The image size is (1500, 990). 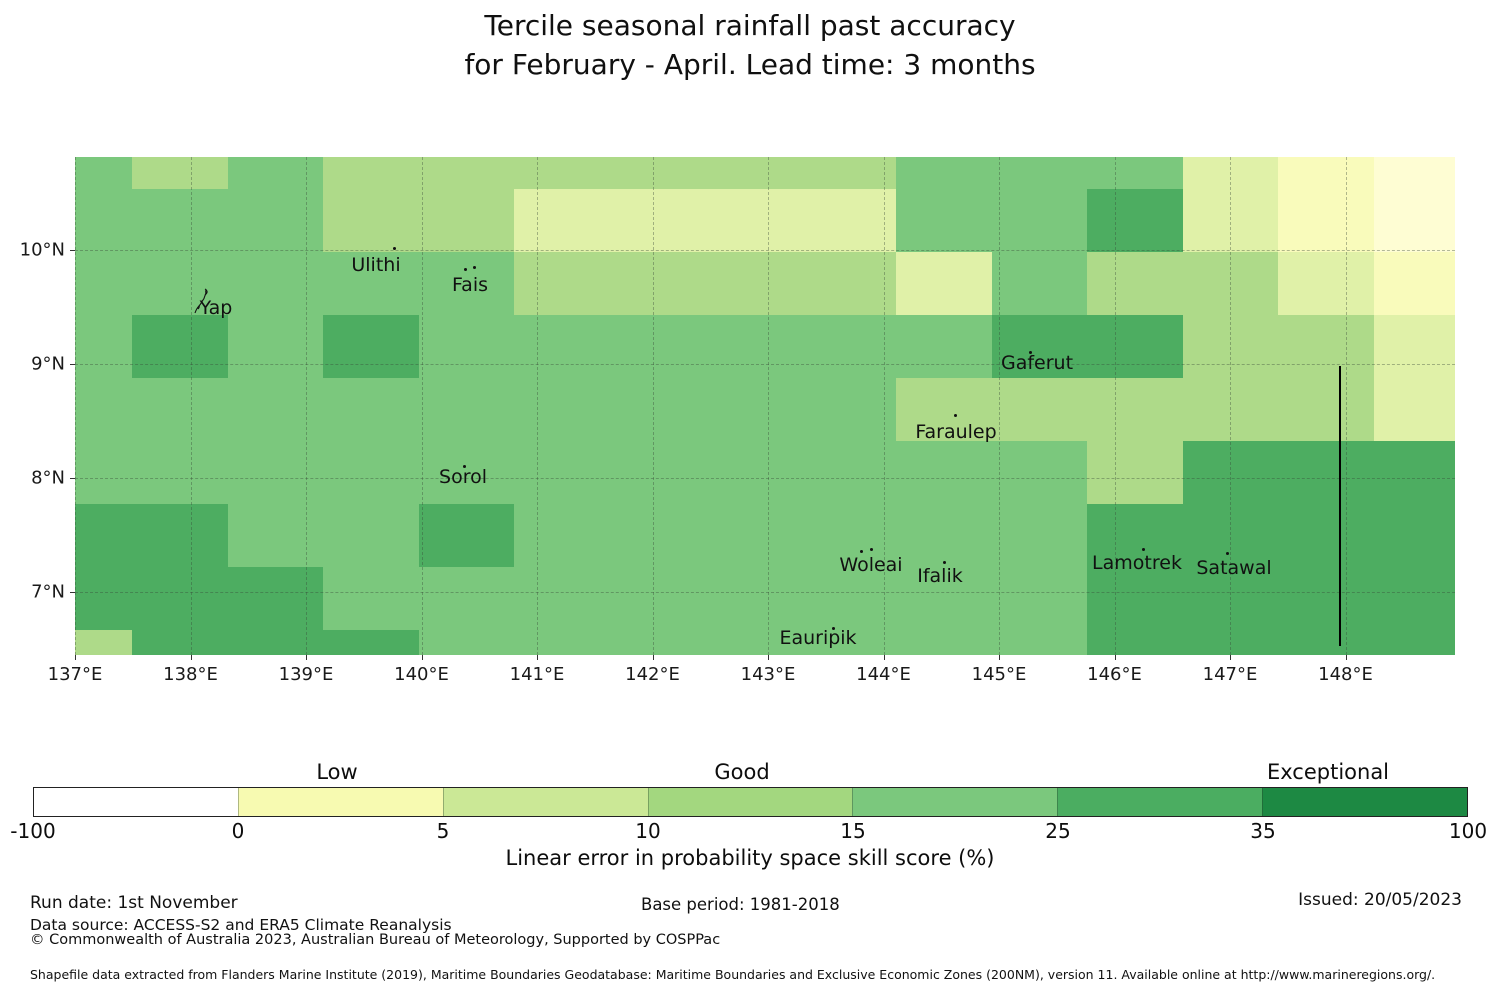 I want to click on colorbar-tick-label: 25, so click(x=1058, y=831).